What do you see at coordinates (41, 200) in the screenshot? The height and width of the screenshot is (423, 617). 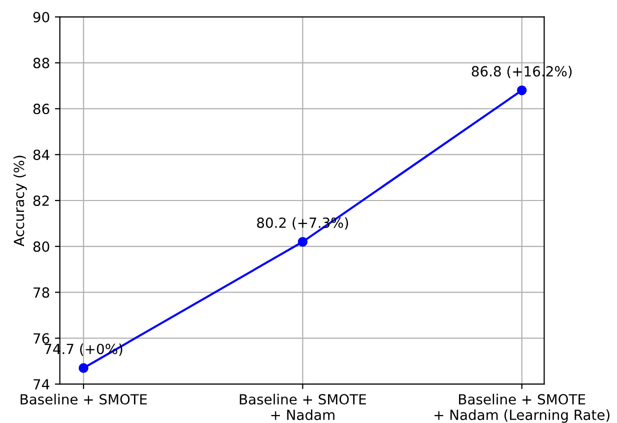 I see `y-tick-label: 82` at bounding box center [41, 200].